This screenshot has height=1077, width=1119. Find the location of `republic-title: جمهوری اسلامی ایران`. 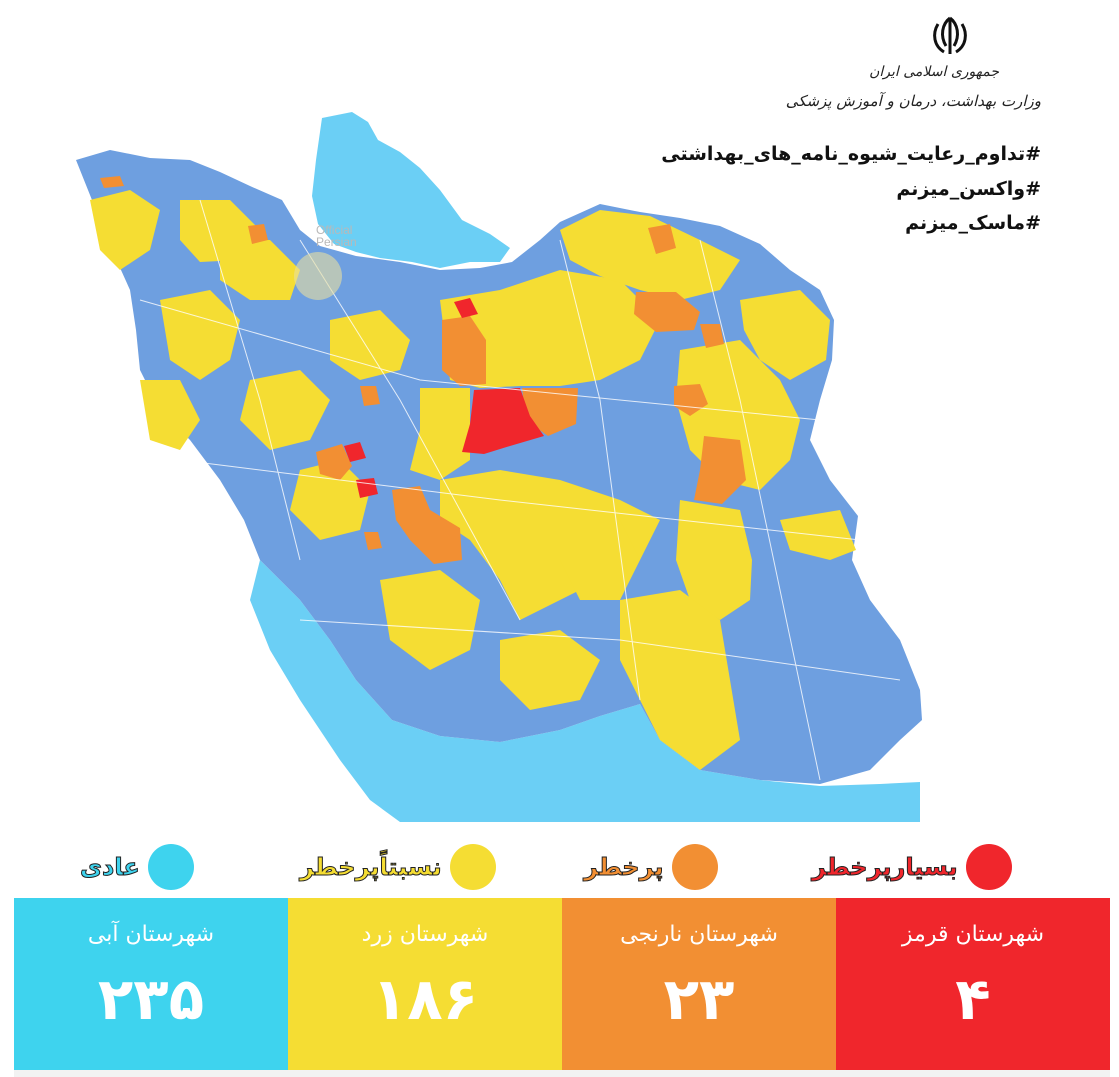

republic-title: جمهوری اسلامی ایران is located at coordinates (934, 72).